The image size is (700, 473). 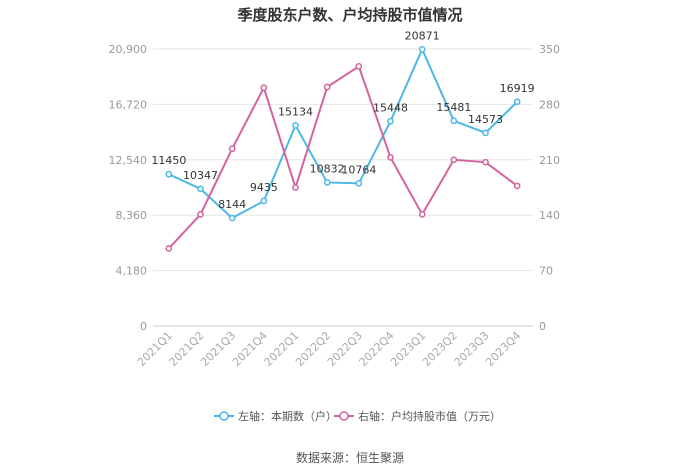 What do you see at coordinates (224, 416) in the screenshot?
I see `legend-left-marker` at bounding box center [224, 416].